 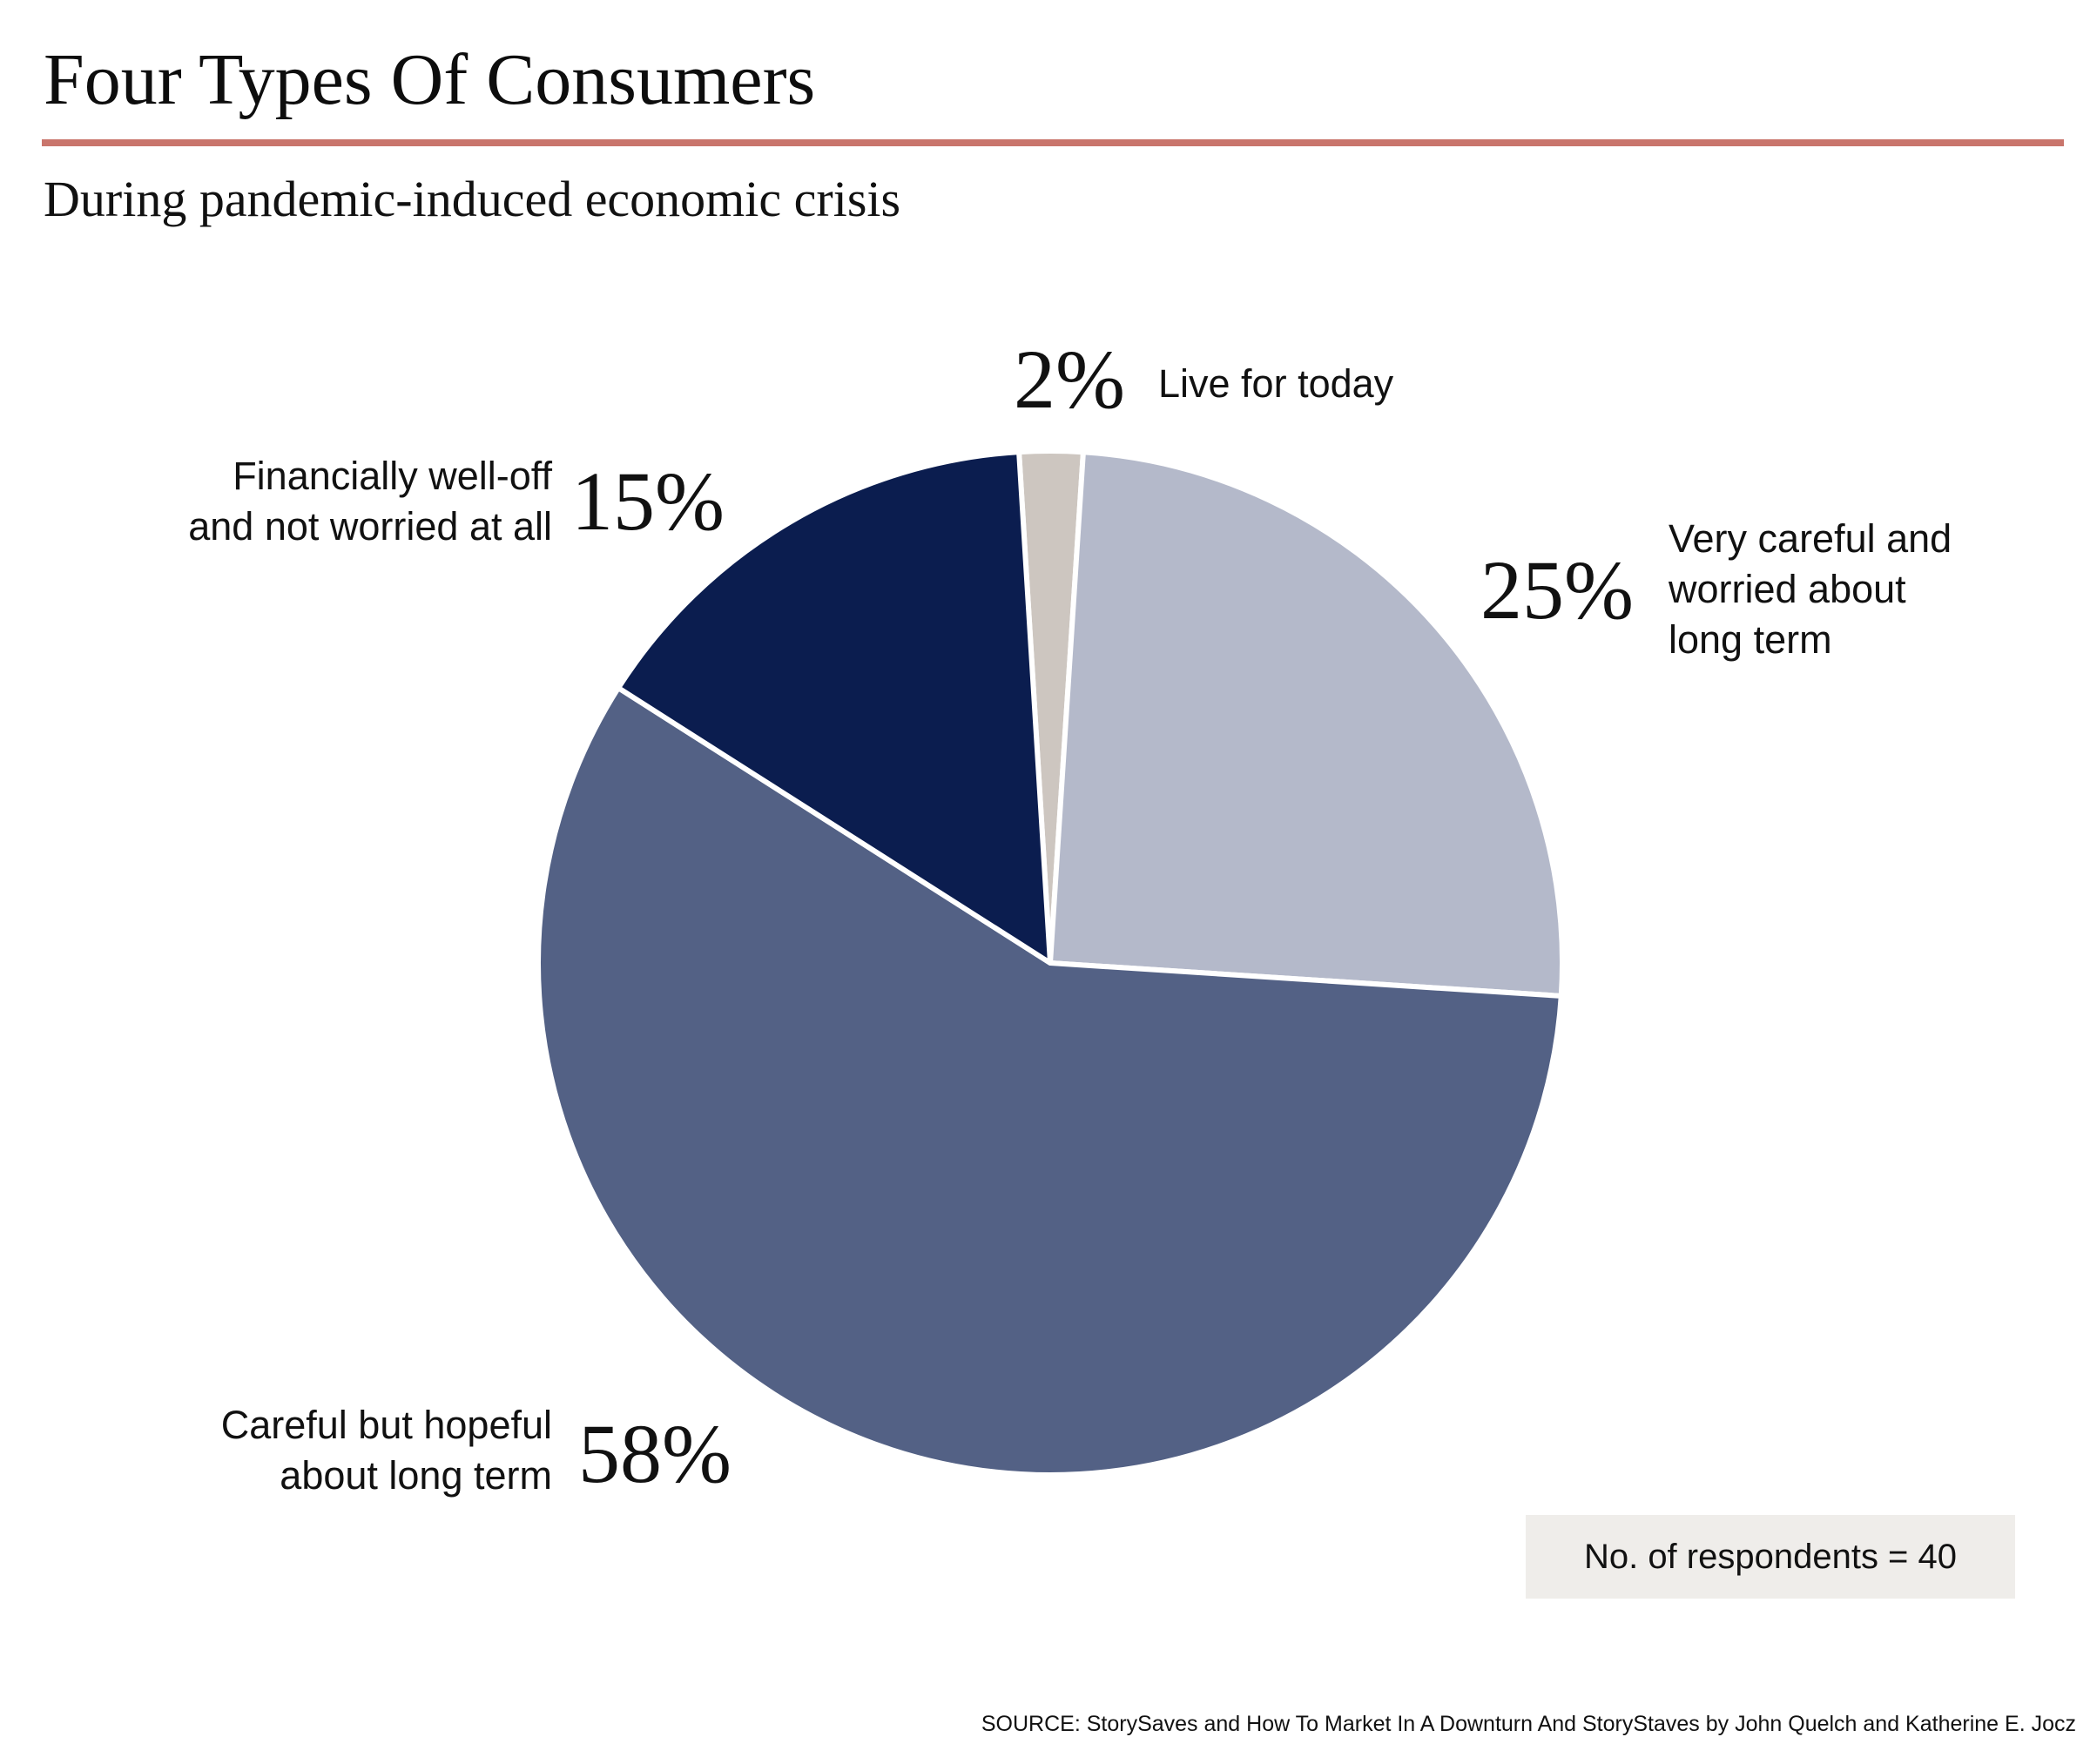 What do you see at coordinates (392, 476) in the screenshot?
I see `slice-label-line: Financially well-off` at bounding box center [392, 476].